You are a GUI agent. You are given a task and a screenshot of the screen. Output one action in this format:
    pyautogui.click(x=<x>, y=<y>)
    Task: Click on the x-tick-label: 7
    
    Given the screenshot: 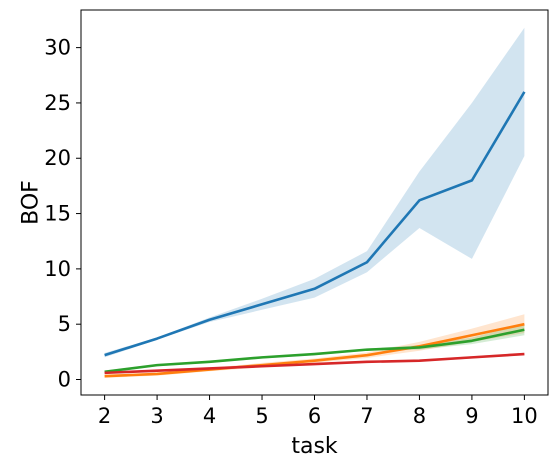 What is the action you would take?
    pyautogui.click(x=366, y=416)
    